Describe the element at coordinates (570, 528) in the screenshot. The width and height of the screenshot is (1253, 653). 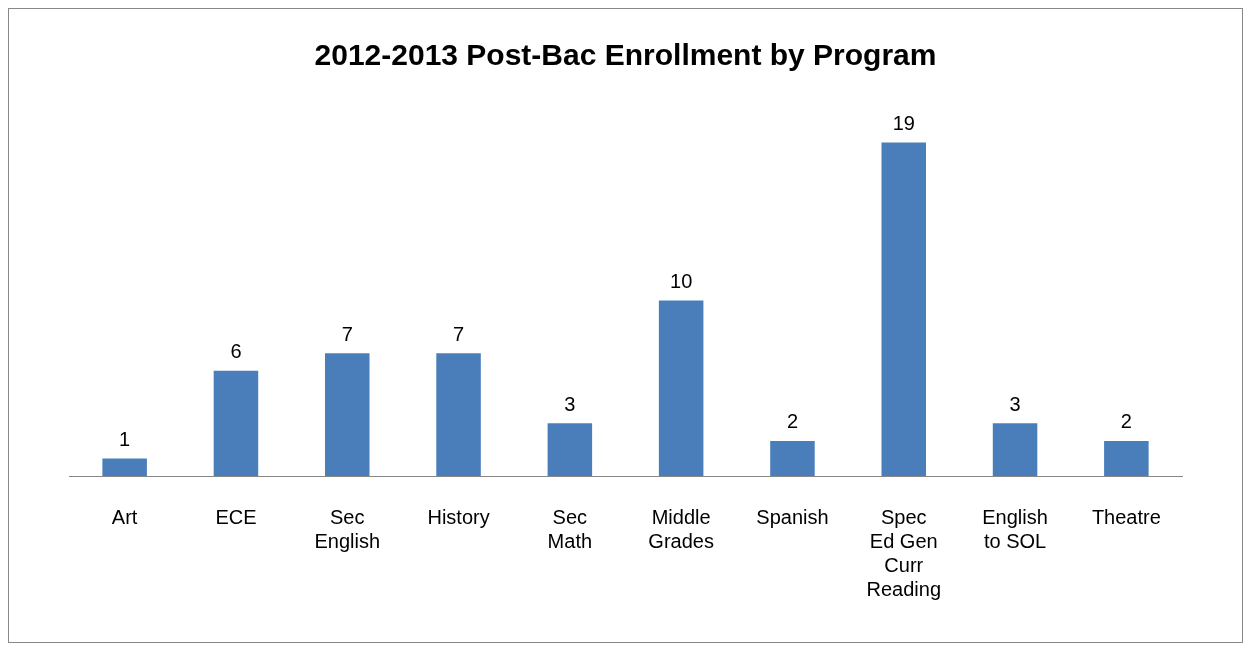
I see `x-tick-label: Sec Math` at that location.